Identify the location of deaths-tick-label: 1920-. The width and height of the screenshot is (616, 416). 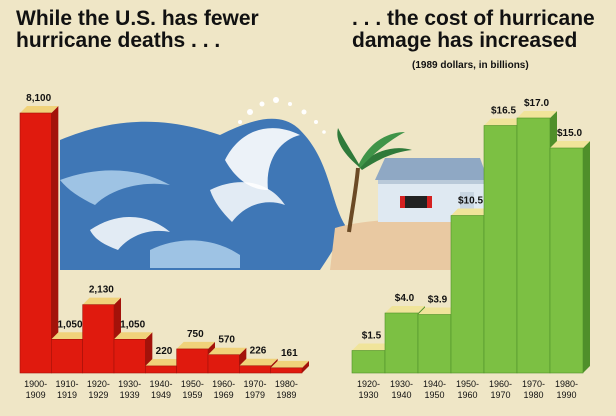
(98, 384).